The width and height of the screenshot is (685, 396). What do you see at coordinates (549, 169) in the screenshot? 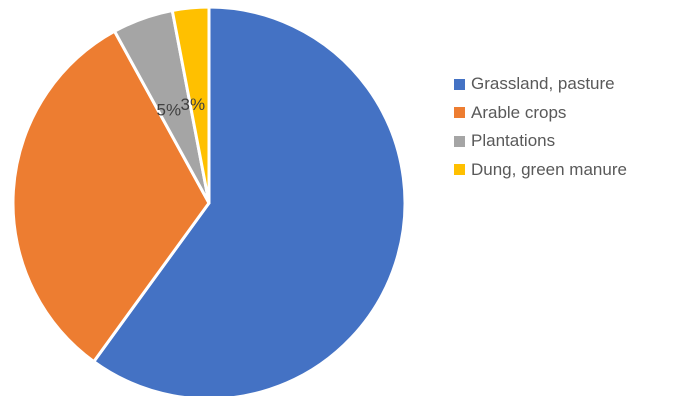
I see `legend-label: Dung, green manure` at bounding box center [549, 169].